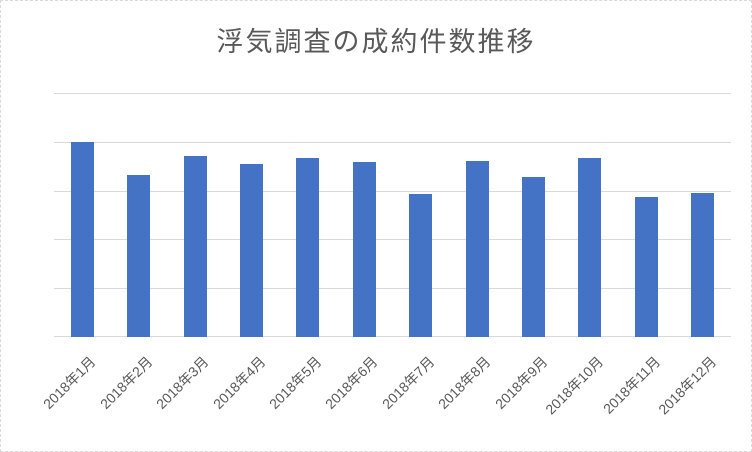 The image size is (752, 452). I want to click on x-axis-label: 2018年7月, so click(408, 382).